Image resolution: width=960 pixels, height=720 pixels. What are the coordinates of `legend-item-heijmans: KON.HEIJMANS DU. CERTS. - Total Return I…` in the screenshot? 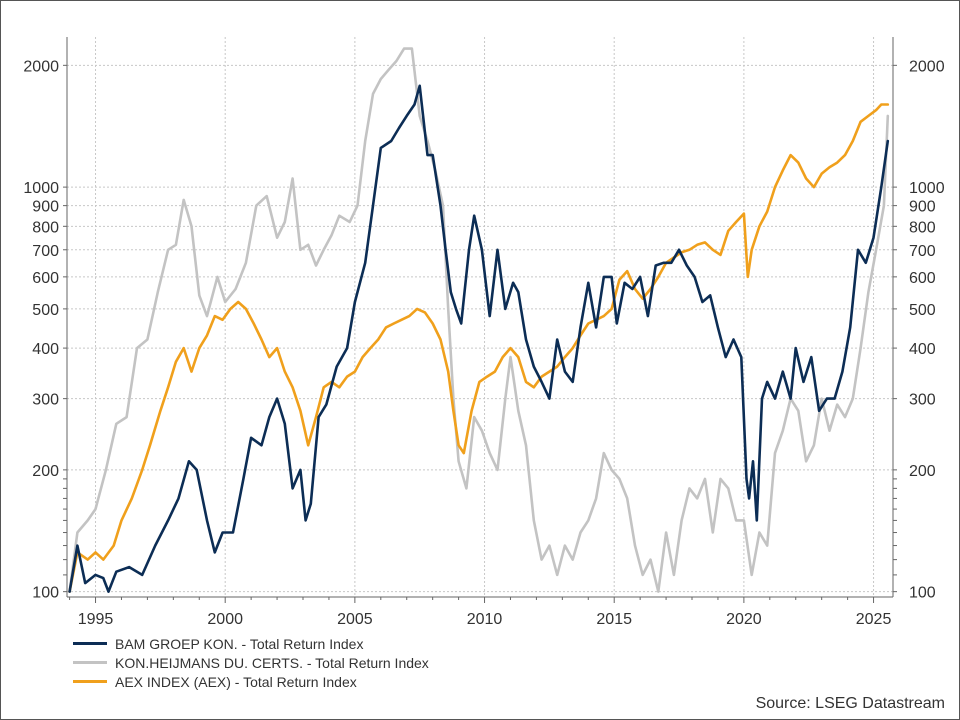 It's located at (251, 662).